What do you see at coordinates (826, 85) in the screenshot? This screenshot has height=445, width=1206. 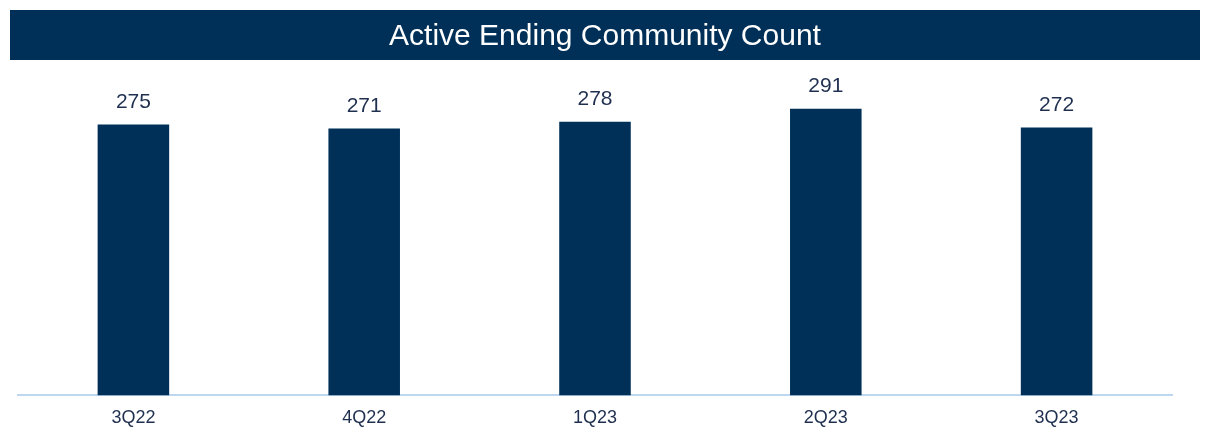 I see `data-label: 291` at bounding box center [826, 85].